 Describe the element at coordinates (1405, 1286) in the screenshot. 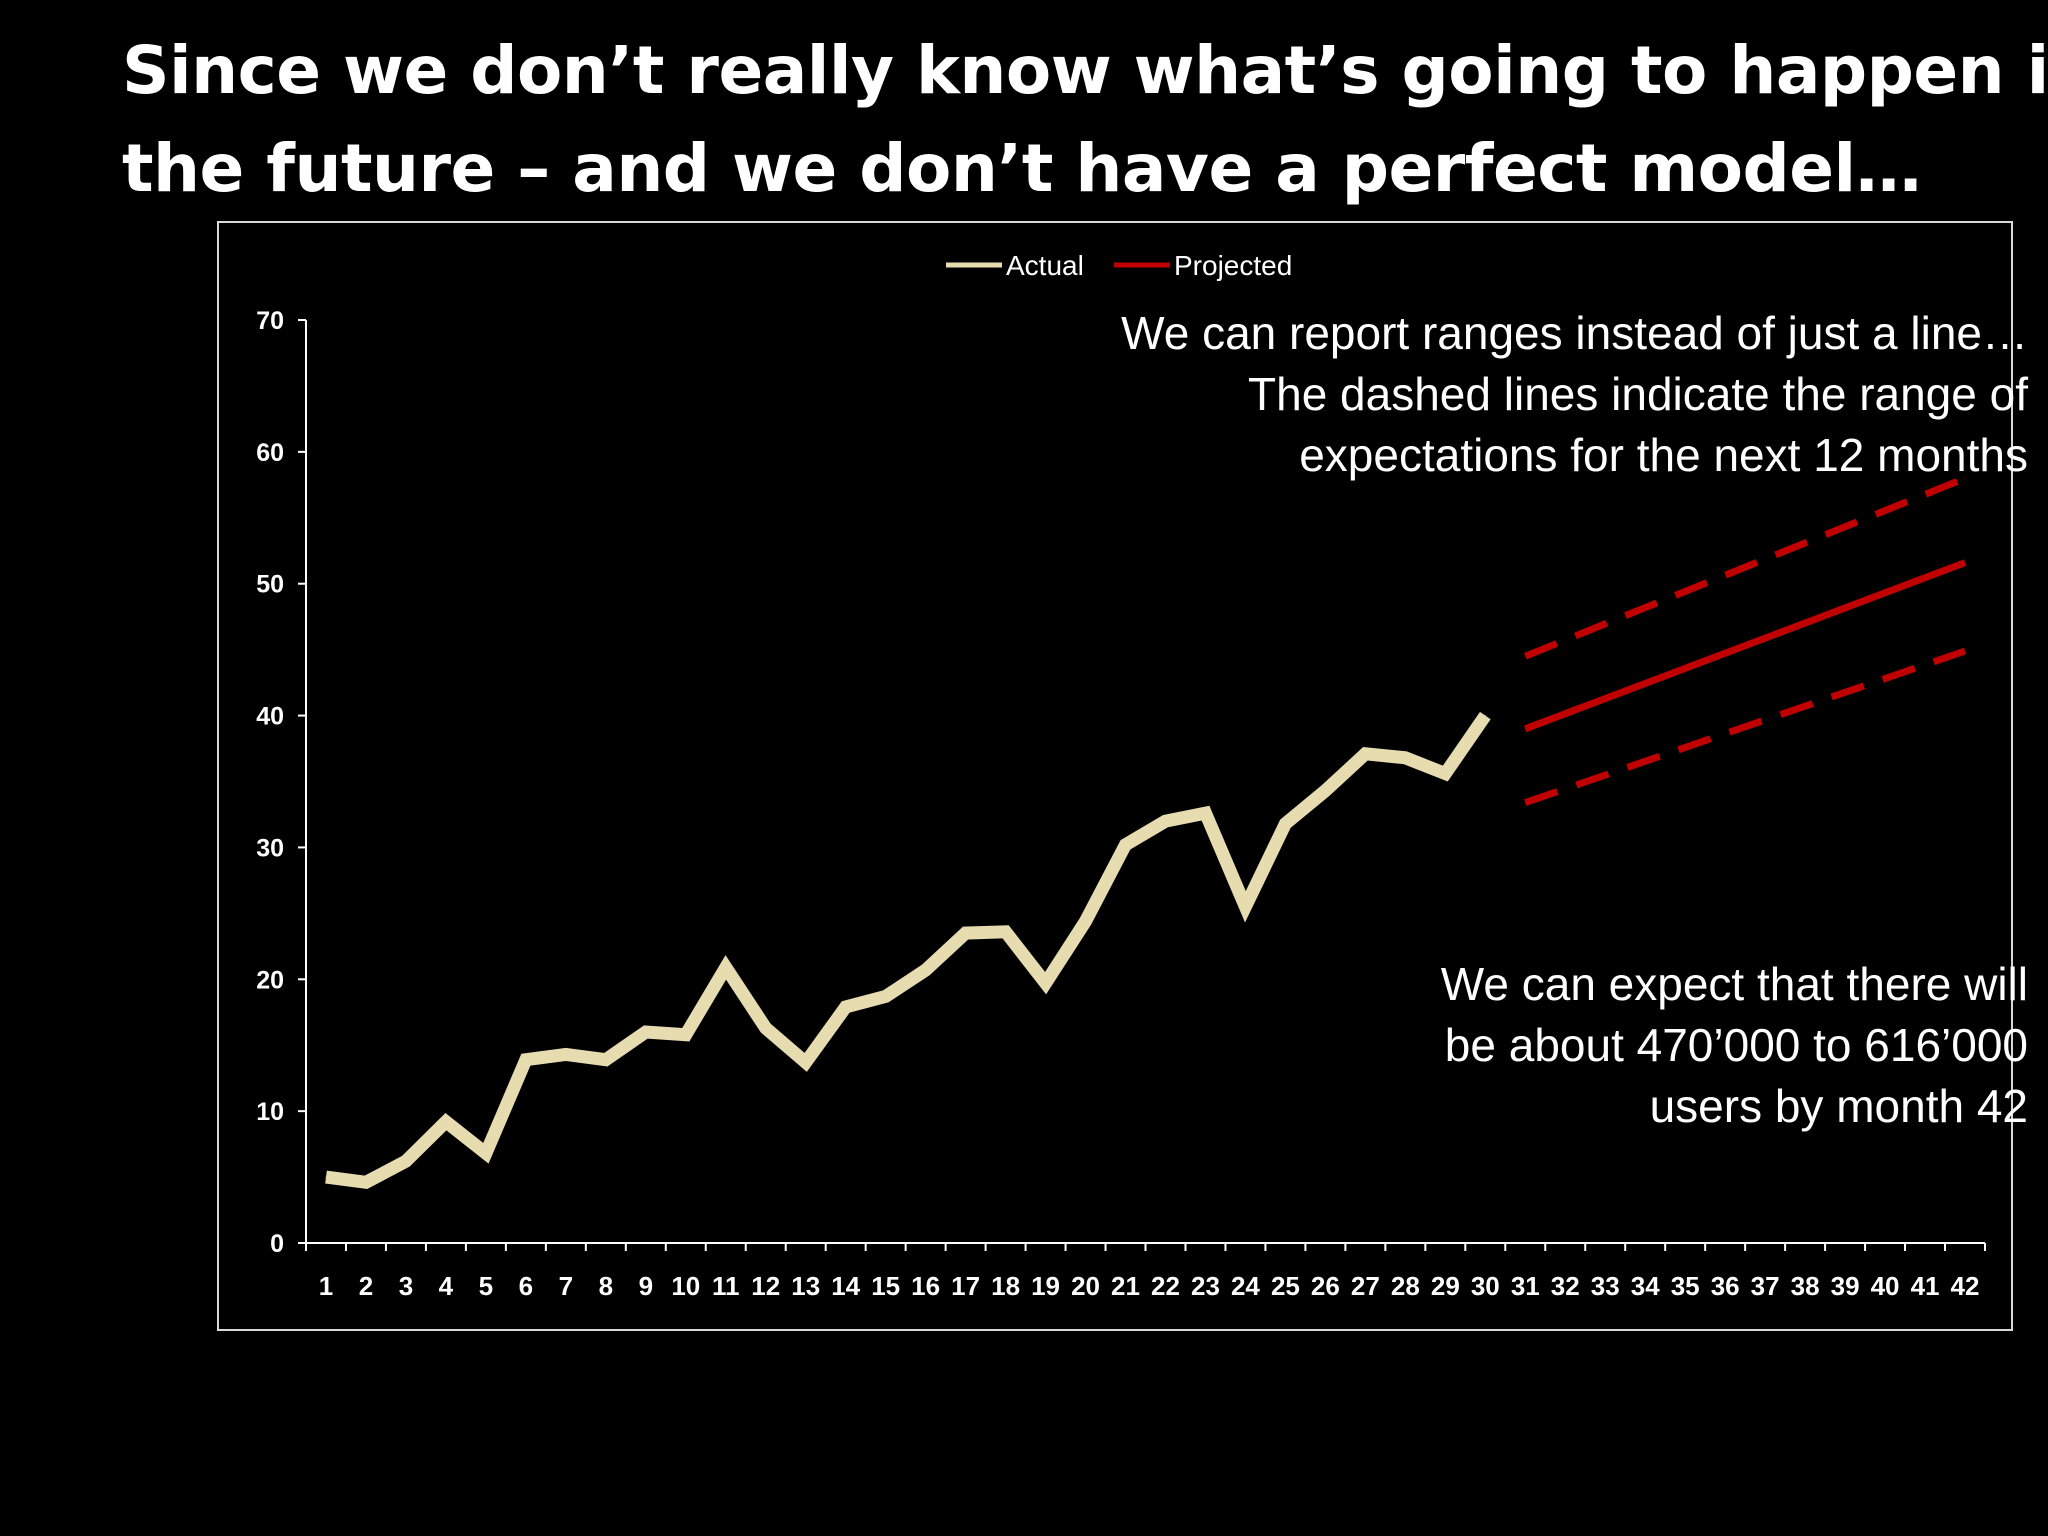

I see `x-tick-label: 28` at that location.